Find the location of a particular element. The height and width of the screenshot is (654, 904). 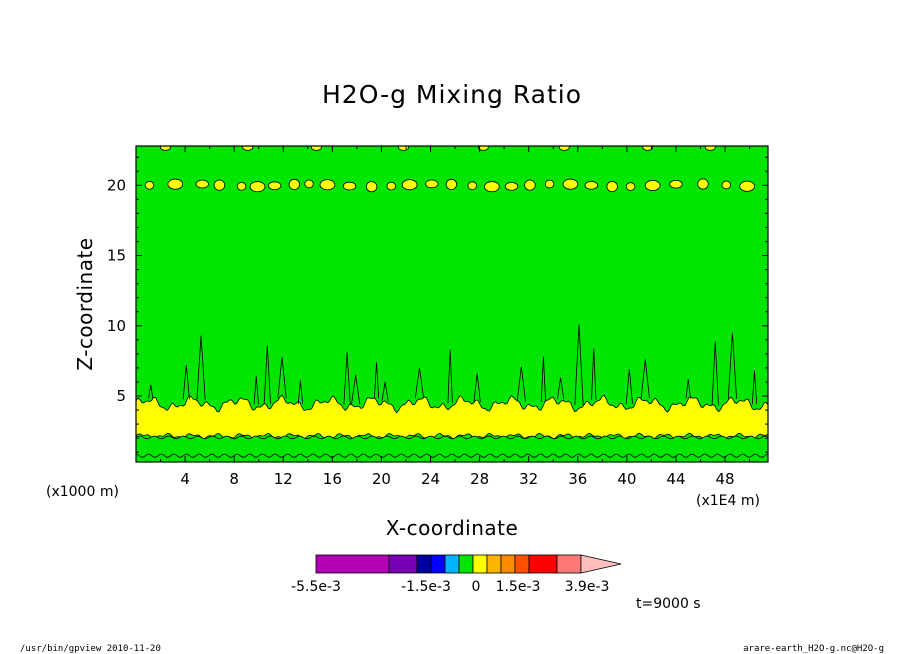

x-tick-label: 24 is located at coordinates (430, 479).